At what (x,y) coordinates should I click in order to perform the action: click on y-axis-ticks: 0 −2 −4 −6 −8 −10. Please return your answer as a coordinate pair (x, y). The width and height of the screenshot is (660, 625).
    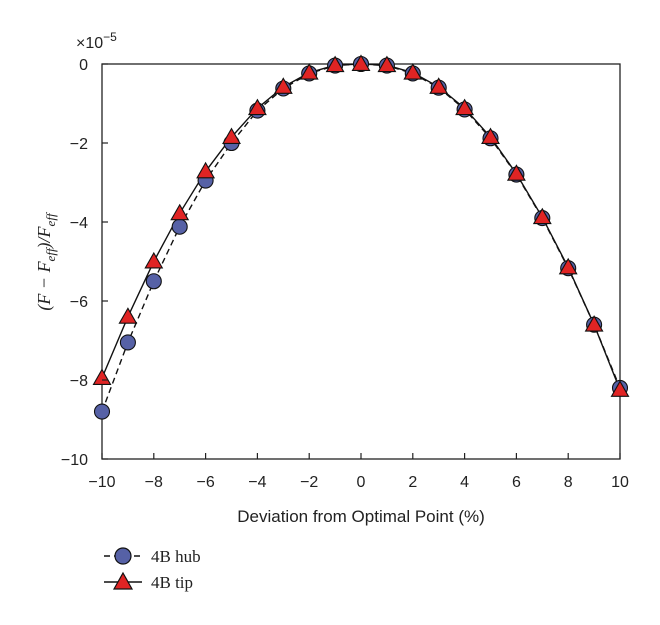
    Looking at the image, I should click on (84, 263).